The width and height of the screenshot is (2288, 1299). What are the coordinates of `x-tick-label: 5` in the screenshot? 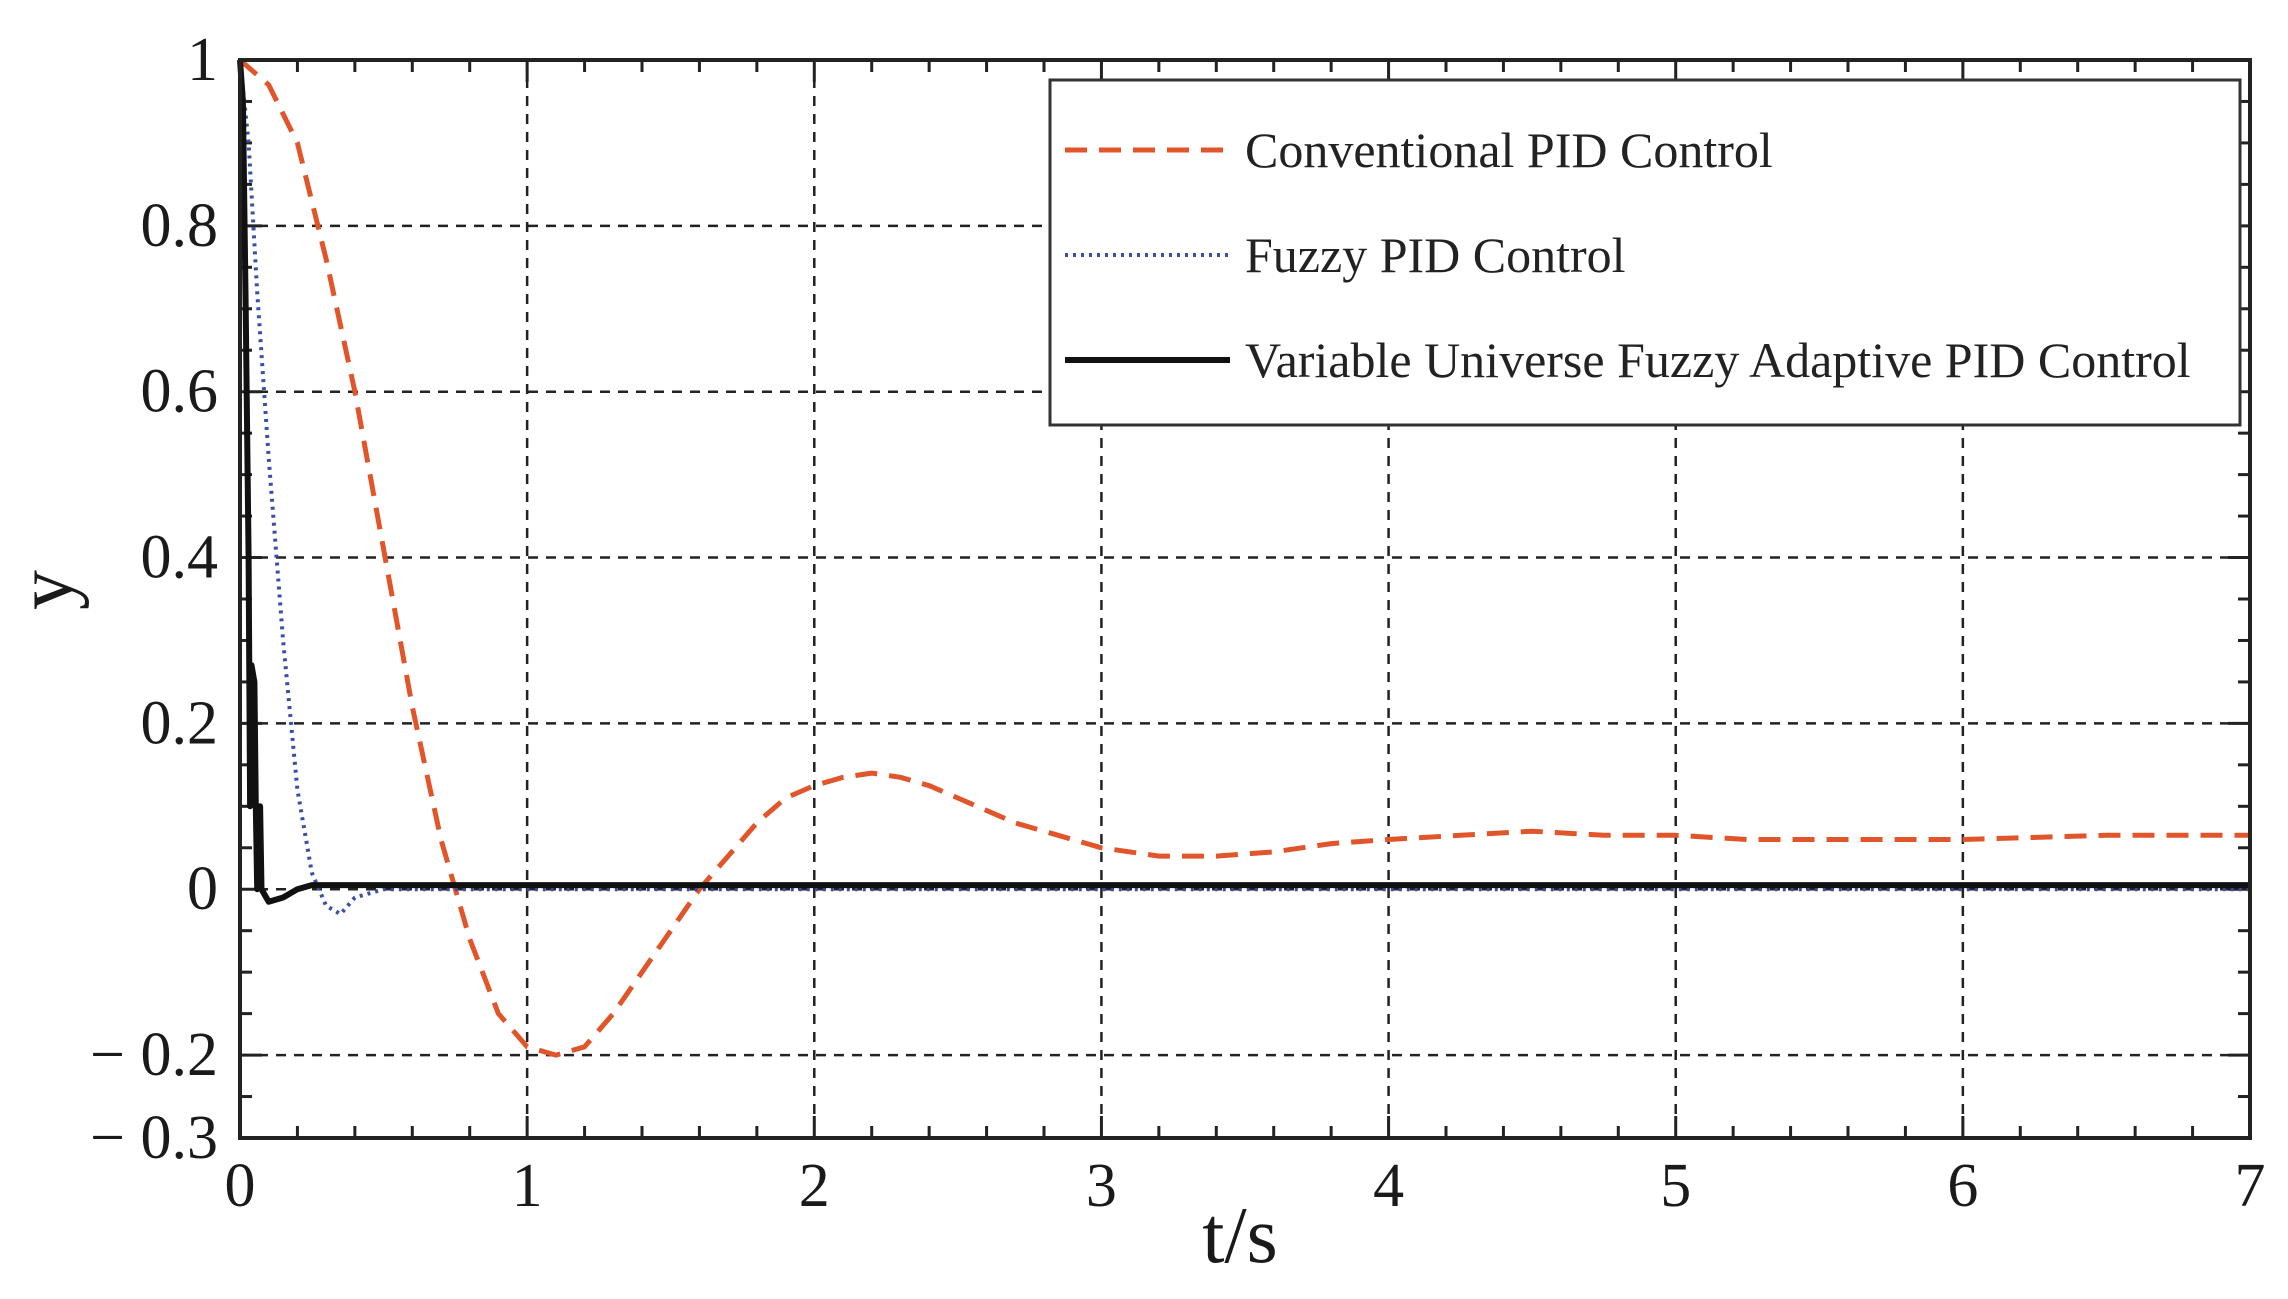 It's located at (1675, 1186).